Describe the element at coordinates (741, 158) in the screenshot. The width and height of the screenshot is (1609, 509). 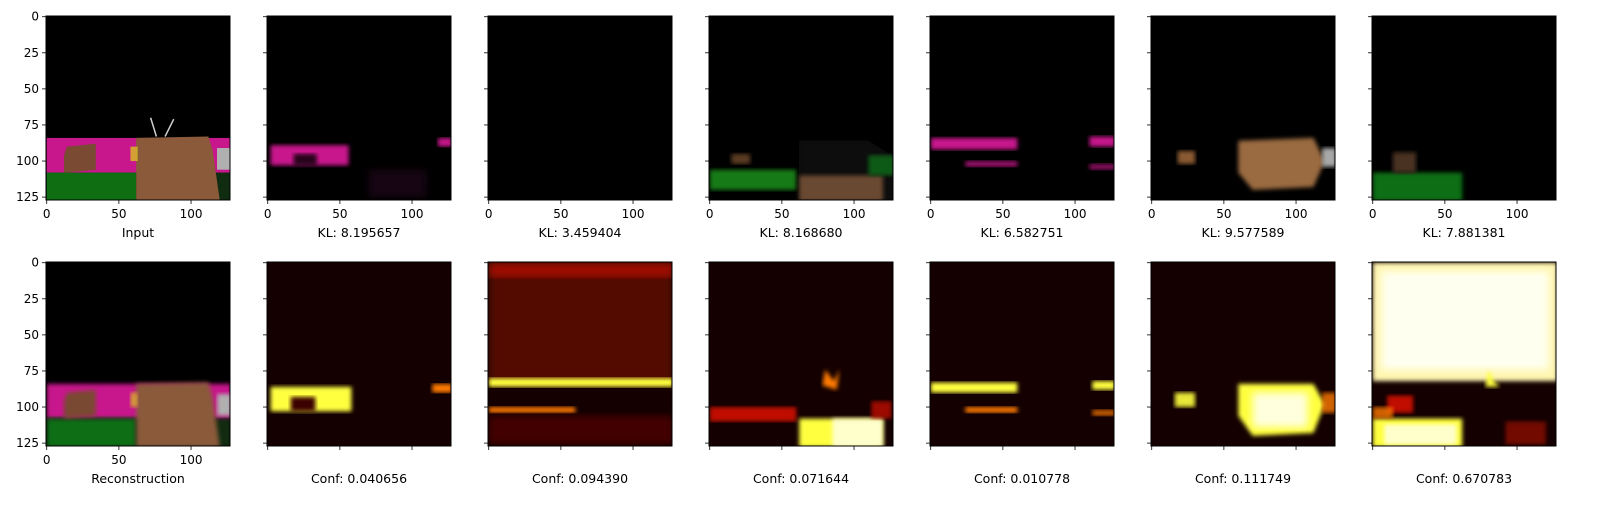
I see `slot-small-box` at that location.